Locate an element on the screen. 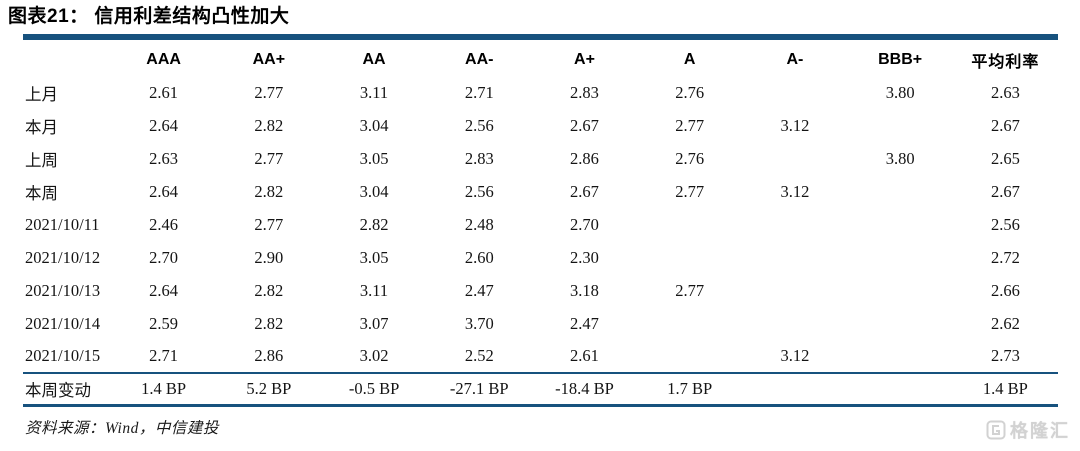 The width and height of the screenshot is (1080, 451). row-label: 2021/10/15 is located at coordinates (63, 355).